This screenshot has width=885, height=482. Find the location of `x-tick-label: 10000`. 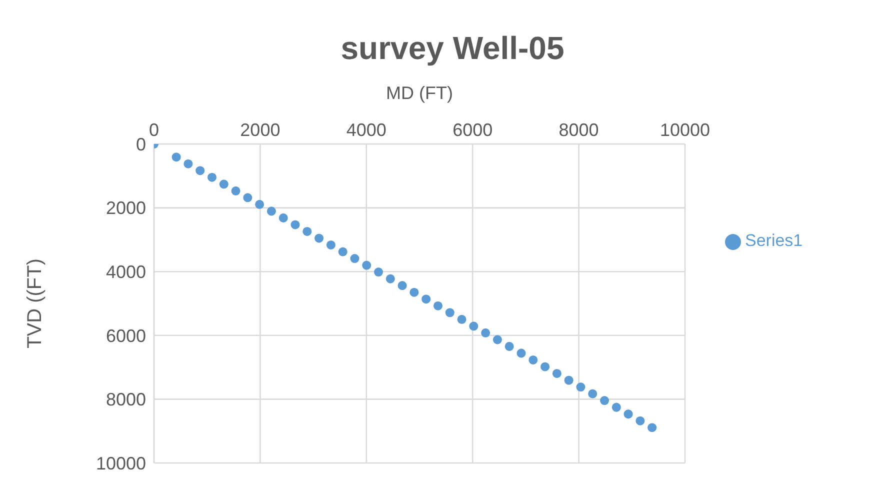

x-tick-label: 10000 is located at coordinates (685, 130).